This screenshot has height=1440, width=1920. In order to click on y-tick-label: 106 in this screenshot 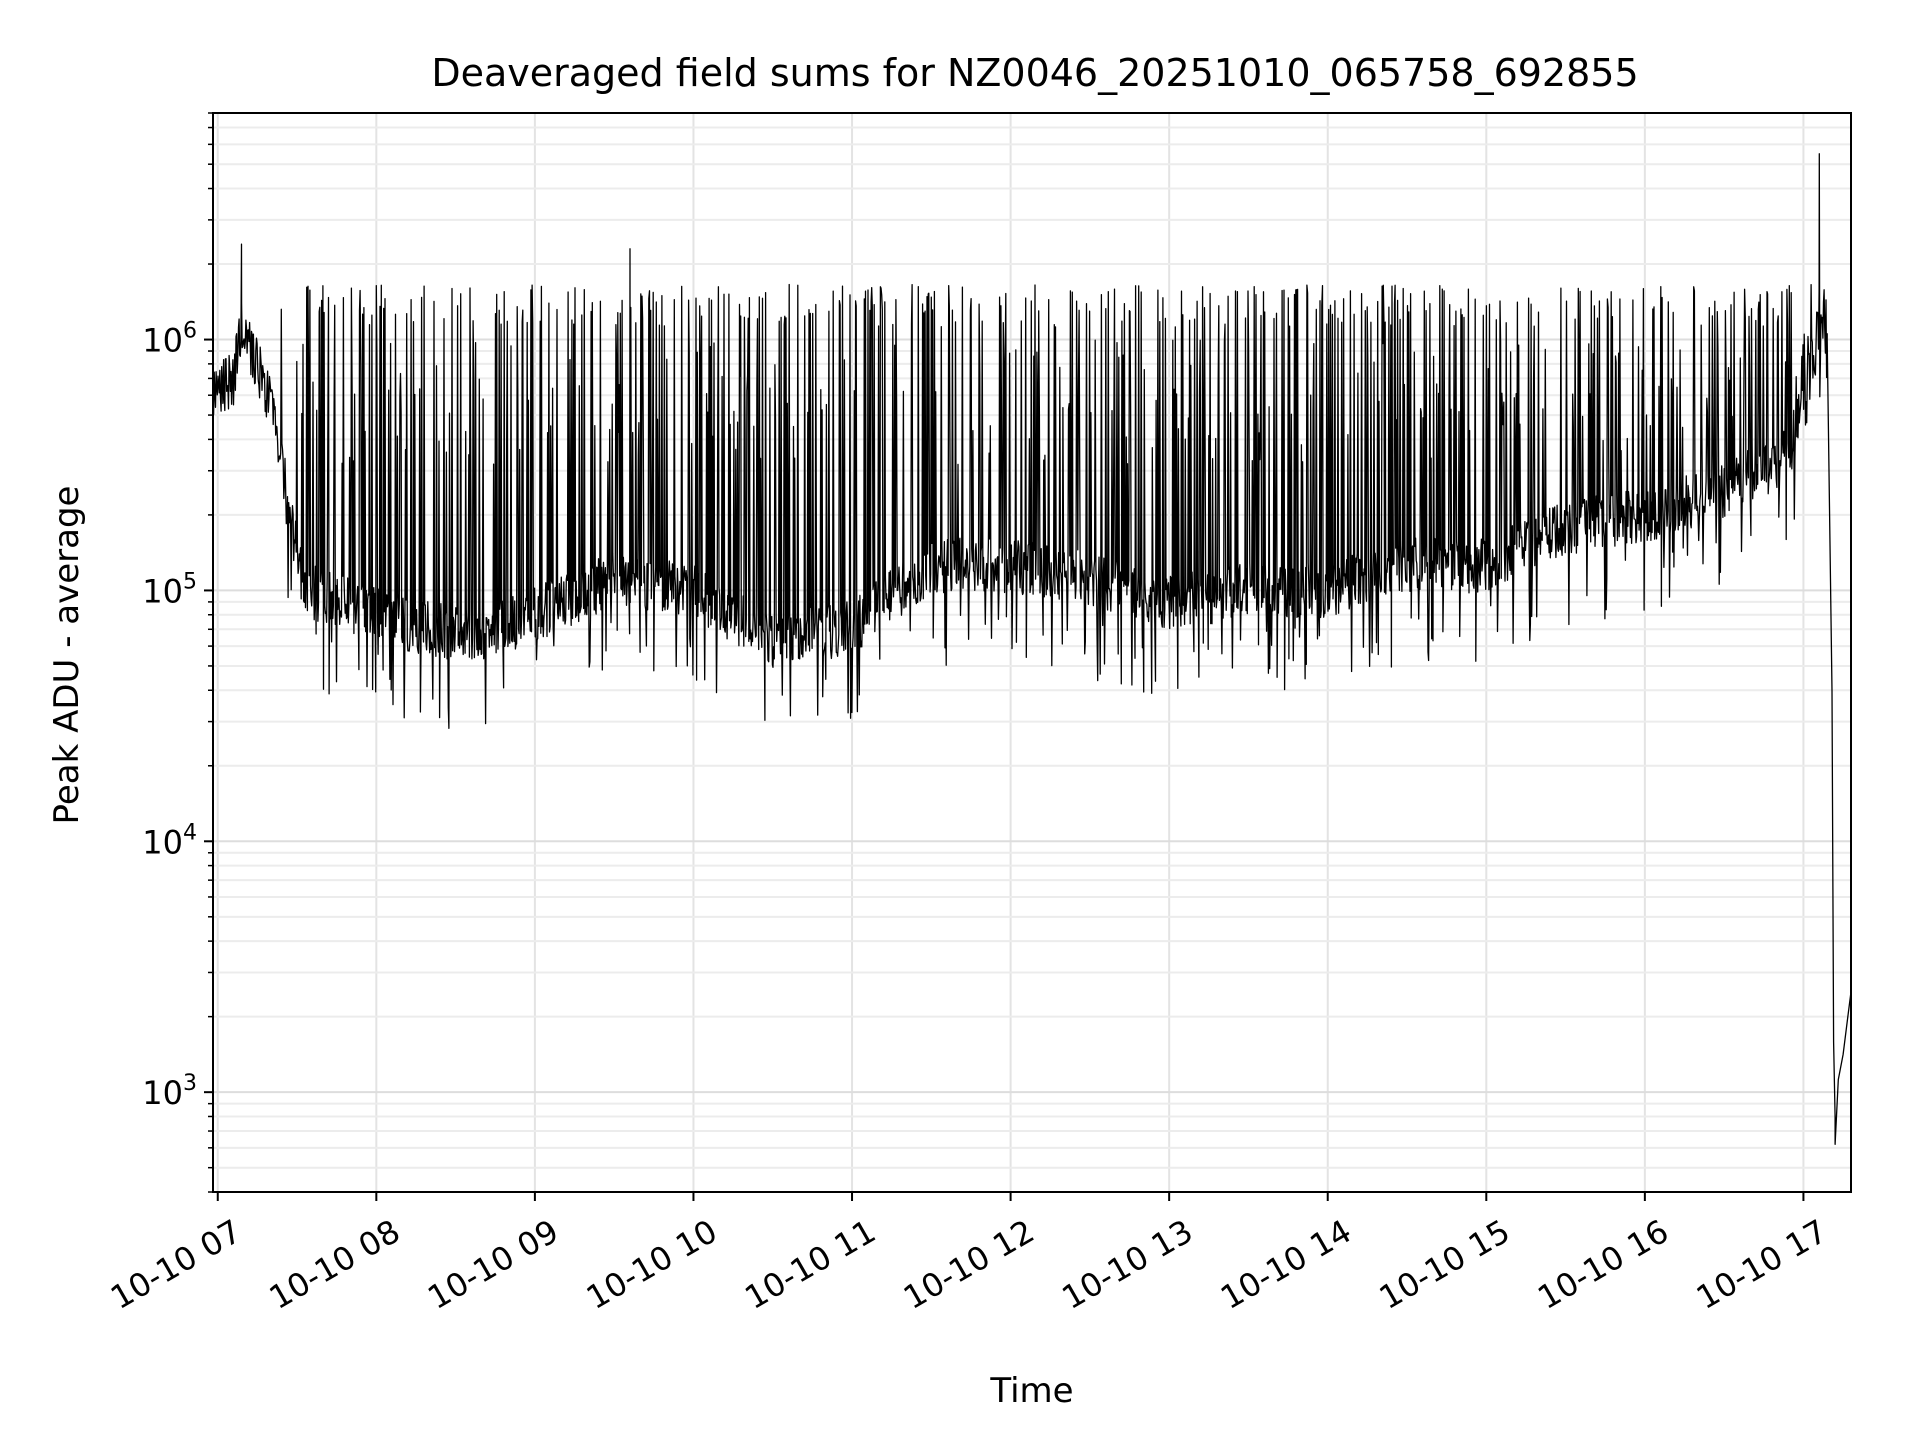, I will do `click(169, 339)`.